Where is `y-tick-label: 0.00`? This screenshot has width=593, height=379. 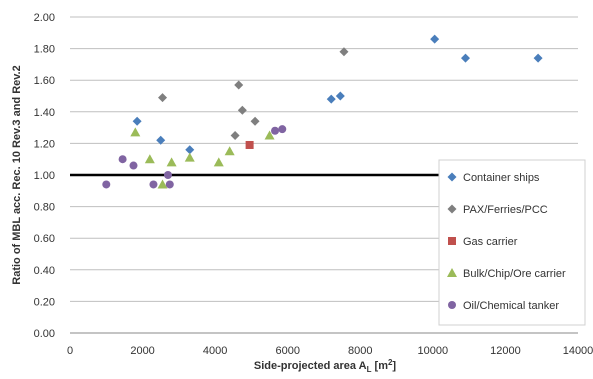
y-tick-label: 0.00 is located at coordinates (44, 334).